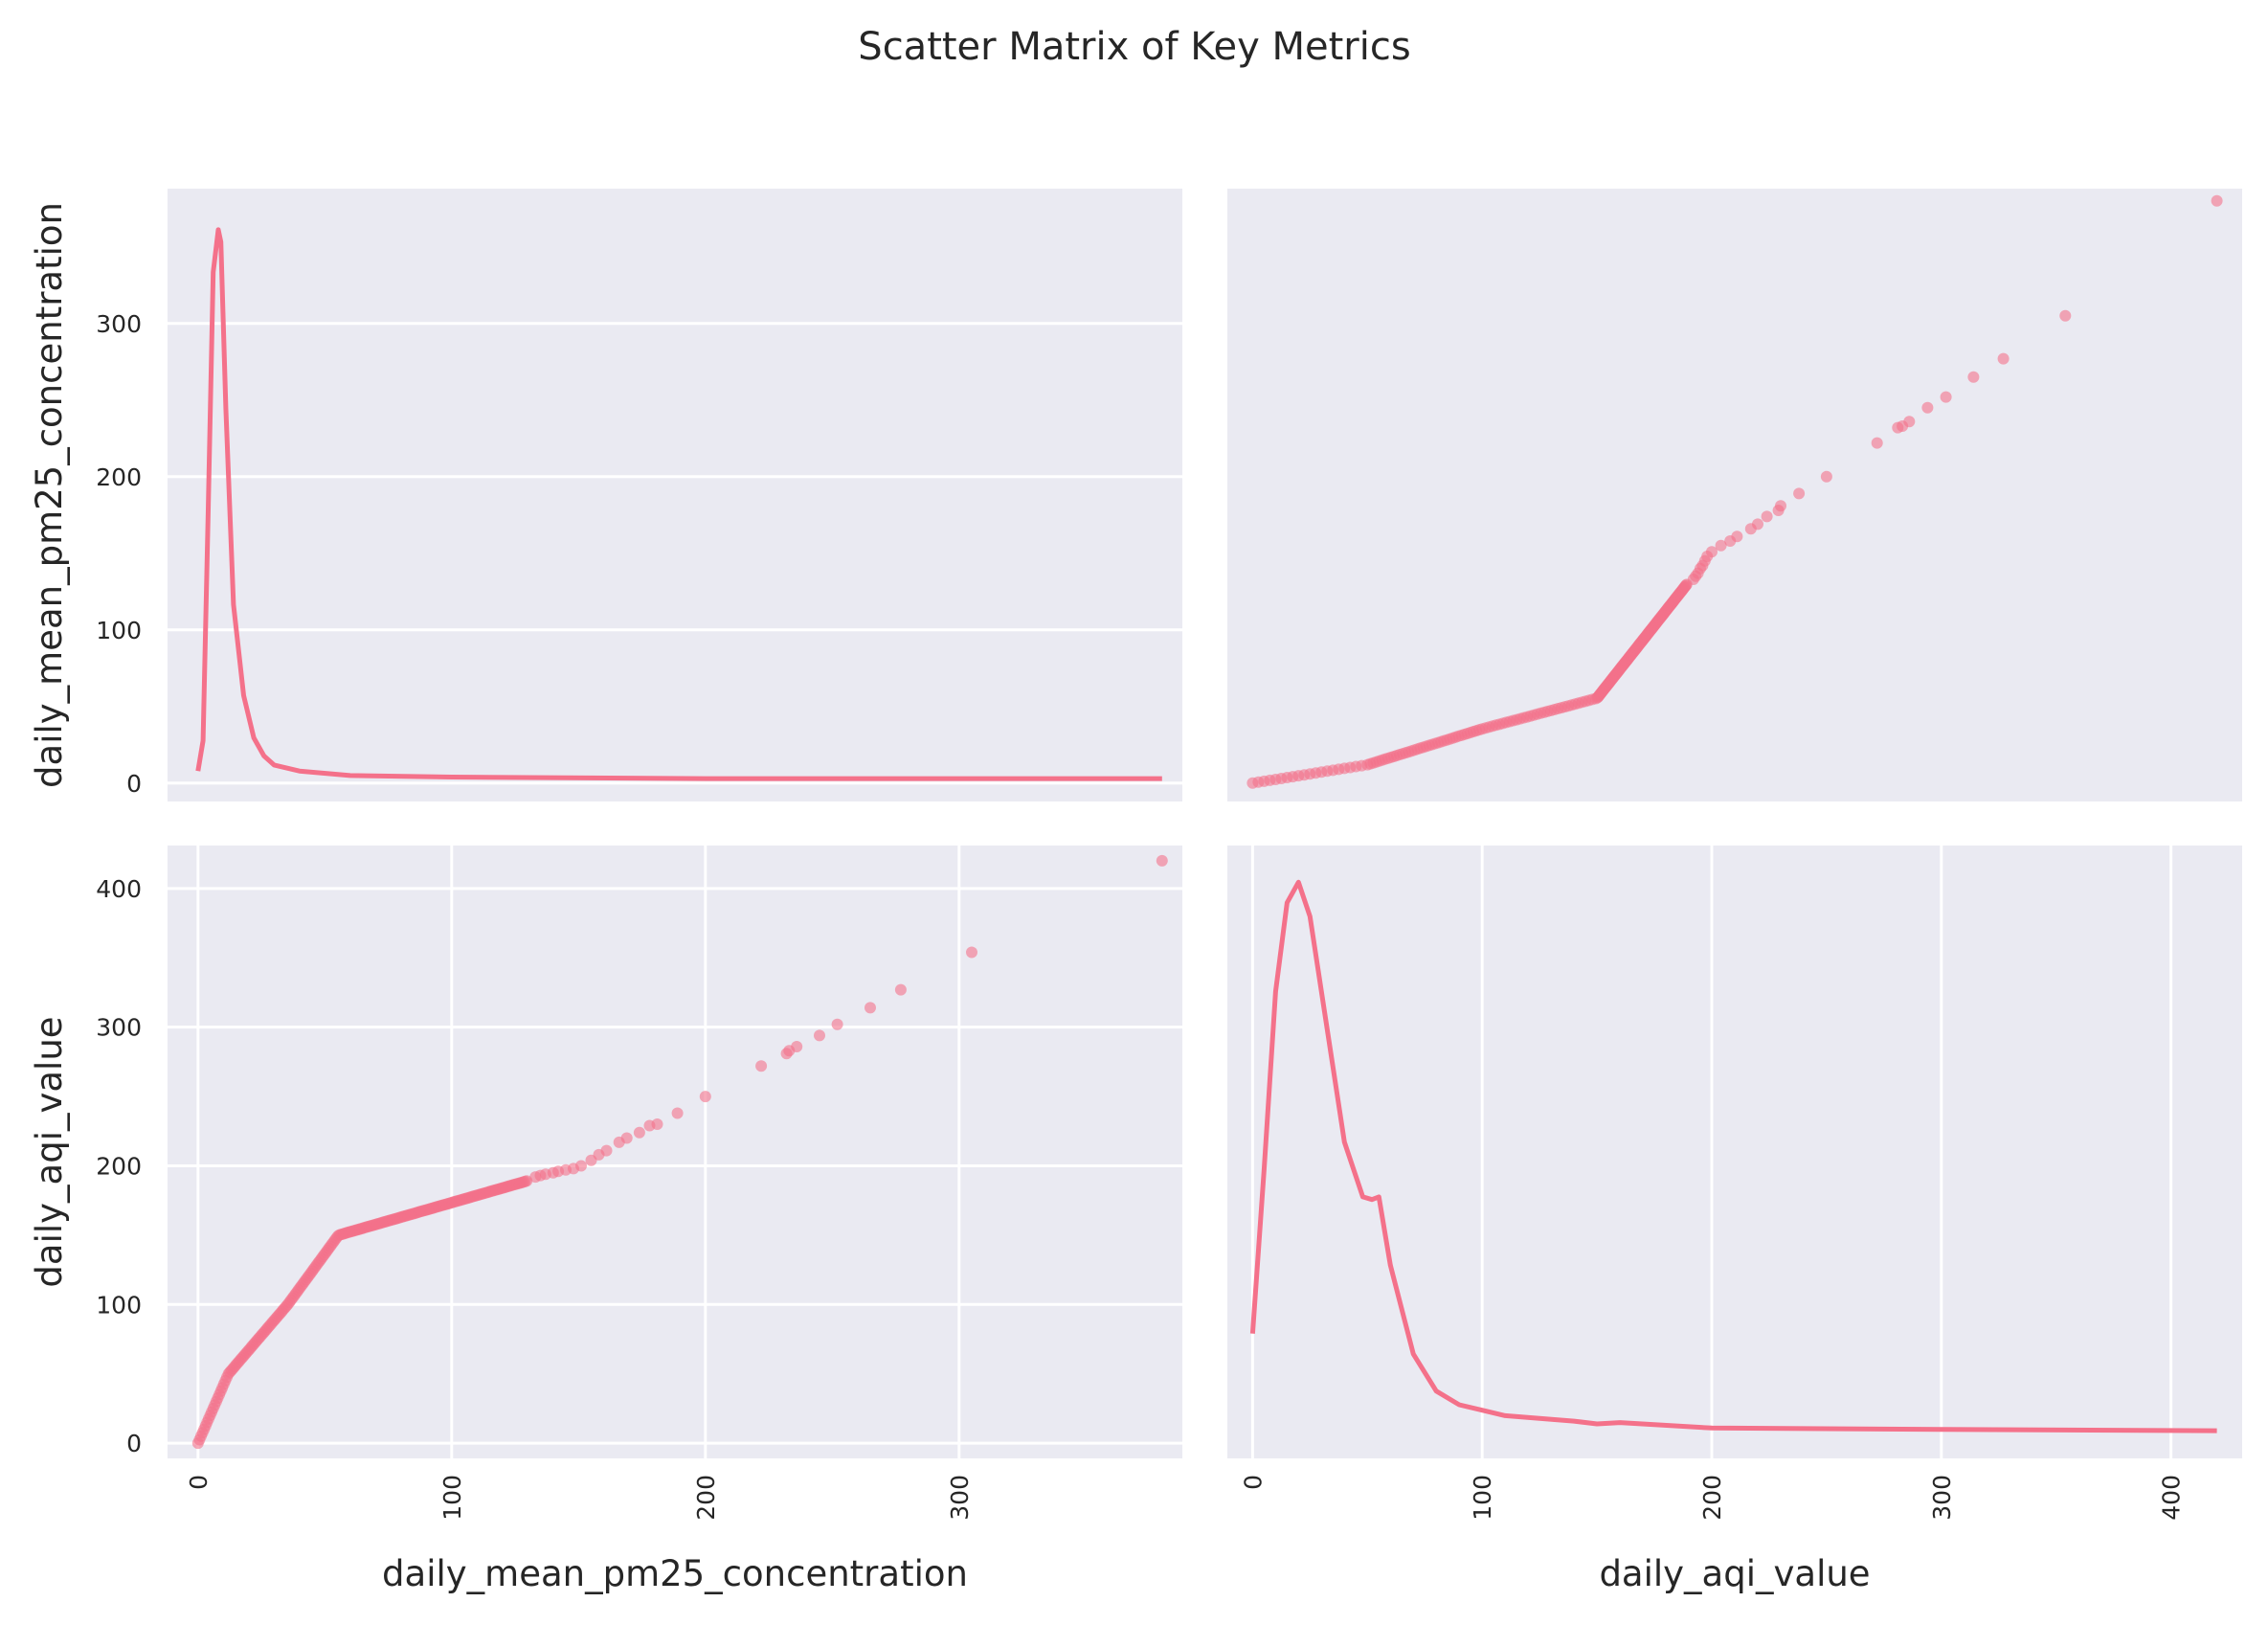 The width and height of the screenshot is (2268, 1625). I want to click on x-axis-label: daily_mean_pm25_concentration, so click(675, 1573).